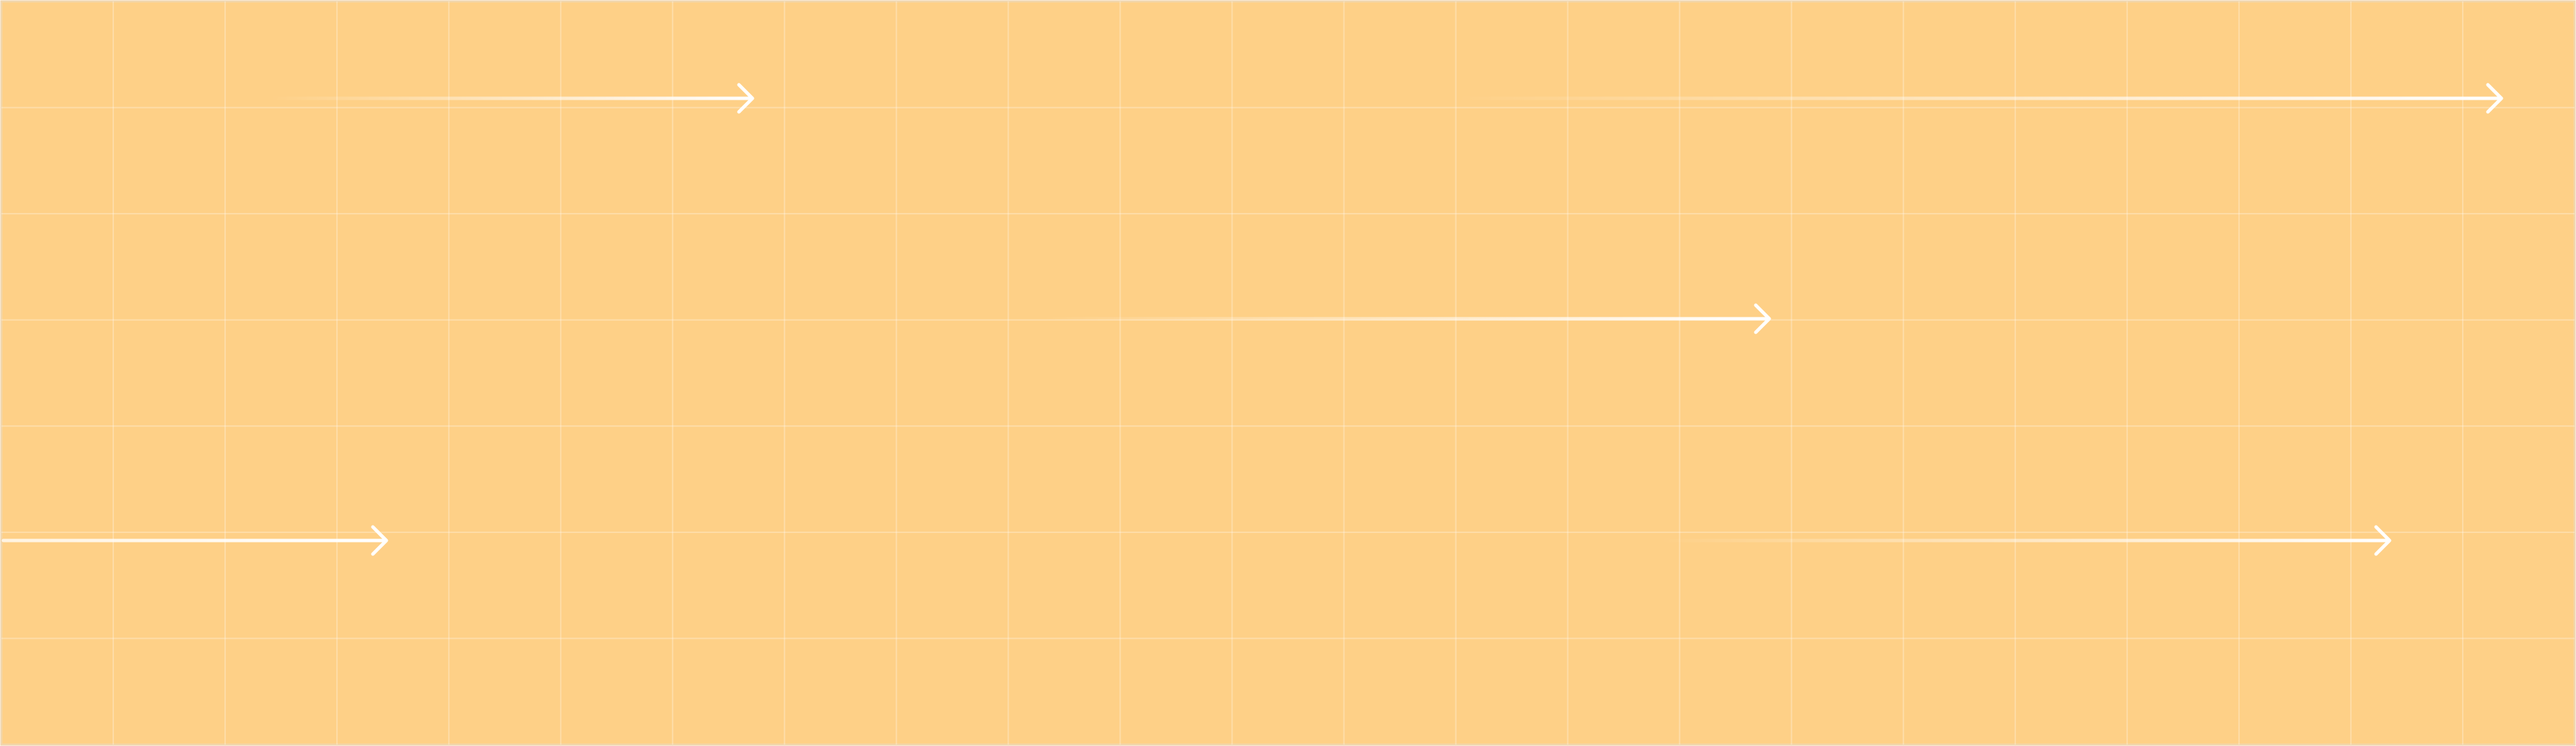  What do you see at coordinates (1979, 98) in the screenshot?
I see `arrow-top-right` at bounding box center [1979, 98].